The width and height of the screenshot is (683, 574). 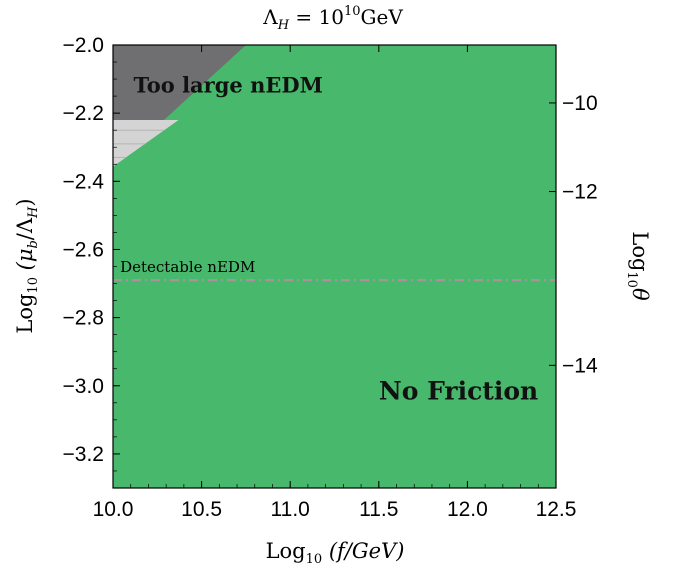 I want to click on x-tick-label: 10.0, so click(x=113, y=509).